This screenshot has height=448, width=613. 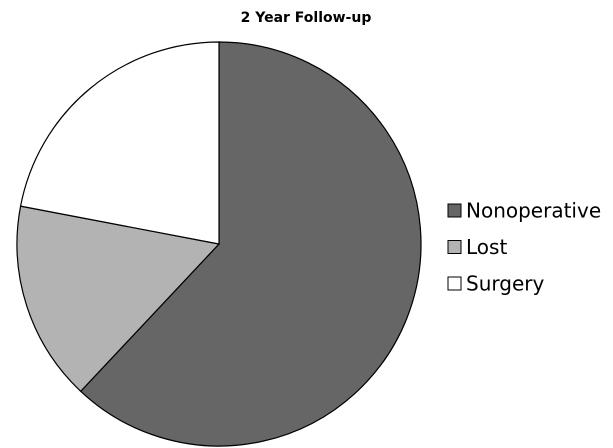 I want to click on legend-label: Surgery, so click(x=505, y=284).